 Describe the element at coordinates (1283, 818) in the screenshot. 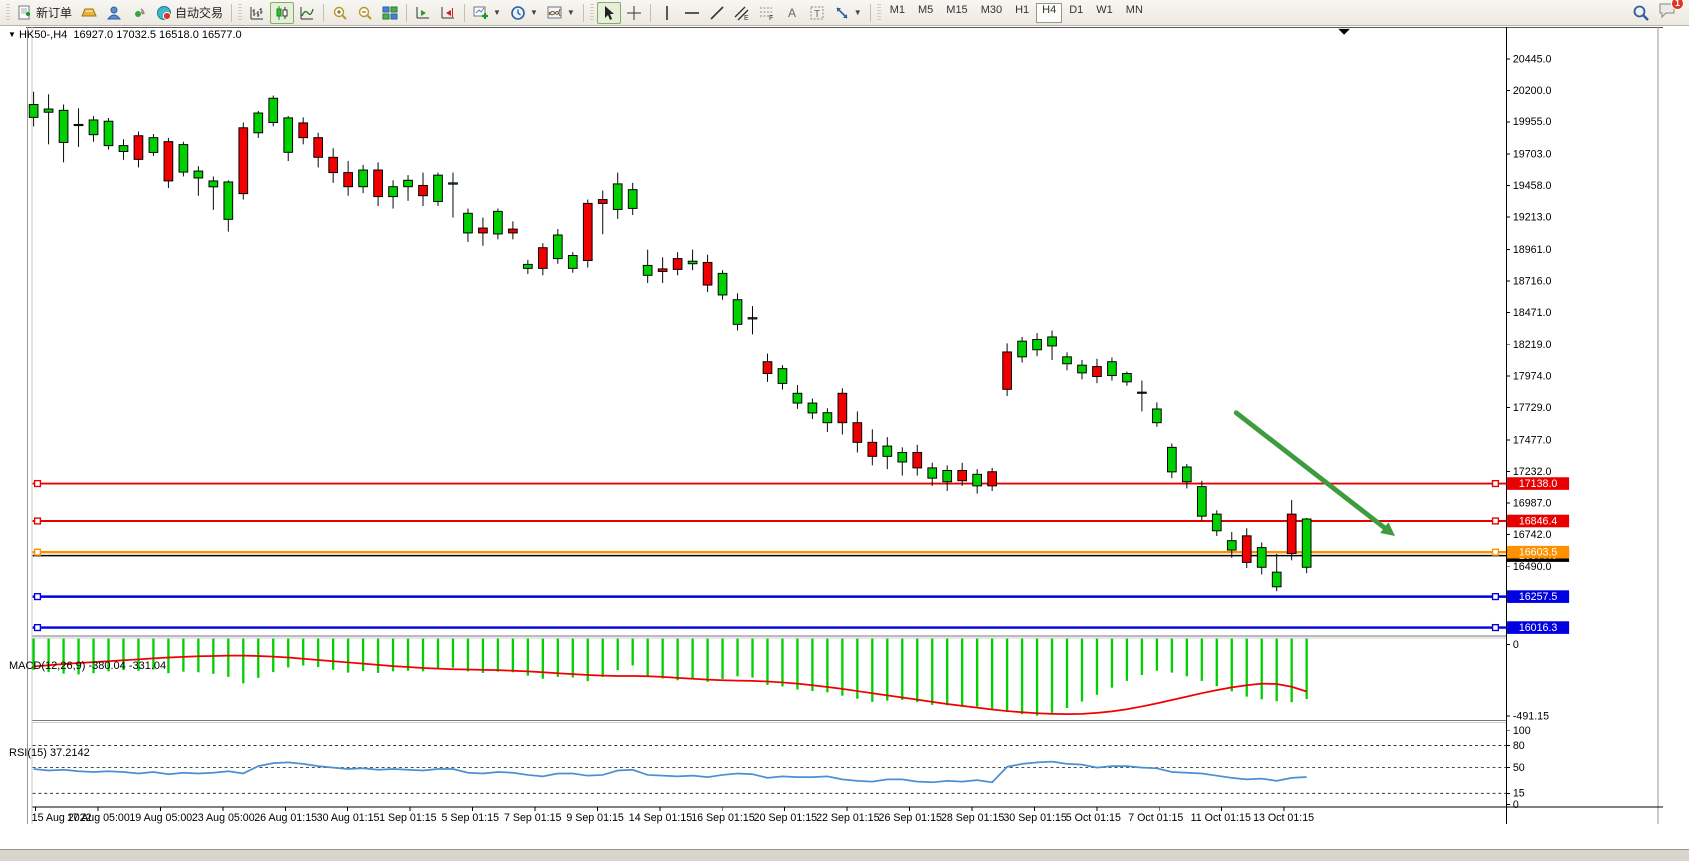

I see `time-axis-label: 13 Oct 01:15` at that location.